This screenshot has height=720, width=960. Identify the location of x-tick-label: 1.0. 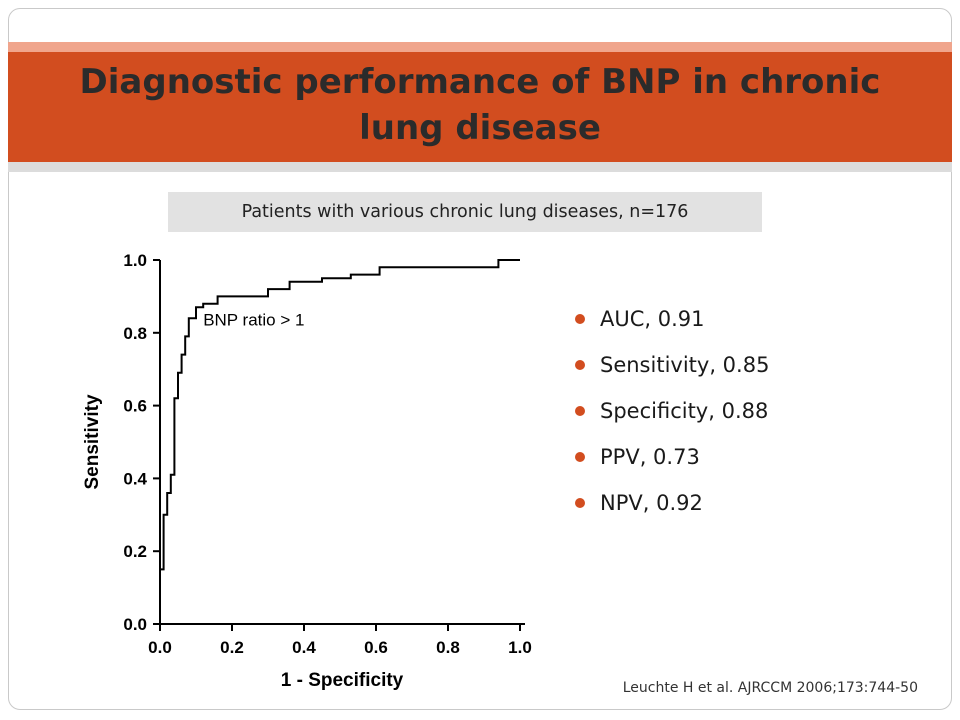
(520, 647).